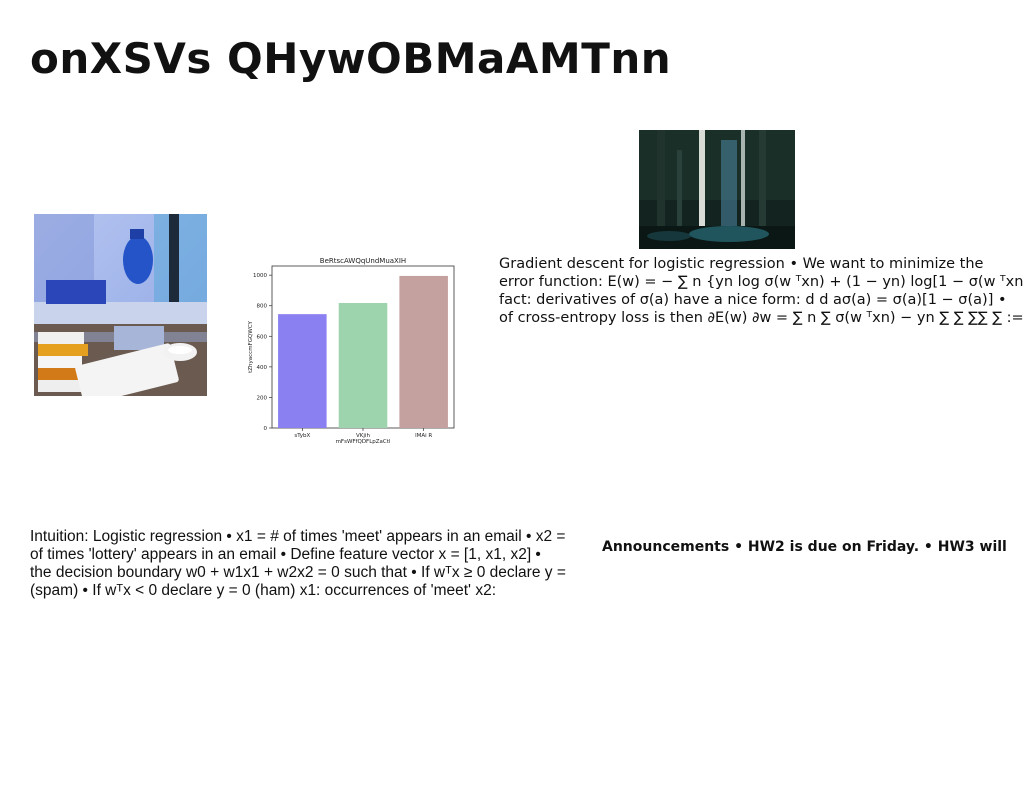 This screenshot has width=1024, height=788. I want to click on slide-title: onXSVs QHywOBMaAMTnn, so click(351, 58).